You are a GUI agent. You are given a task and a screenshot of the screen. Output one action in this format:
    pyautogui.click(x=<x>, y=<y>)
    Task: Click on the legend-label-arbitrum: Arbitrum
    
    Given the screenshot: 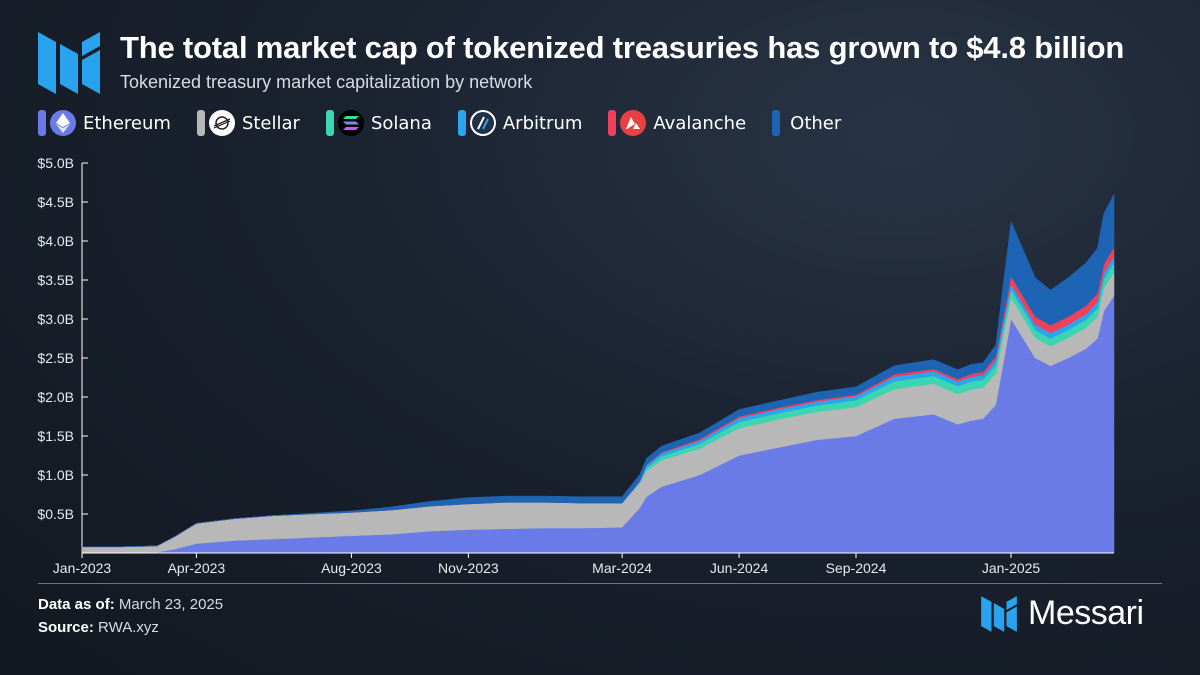 What is the action you would take?
    pyautogui.click(x=542, y=123)
    